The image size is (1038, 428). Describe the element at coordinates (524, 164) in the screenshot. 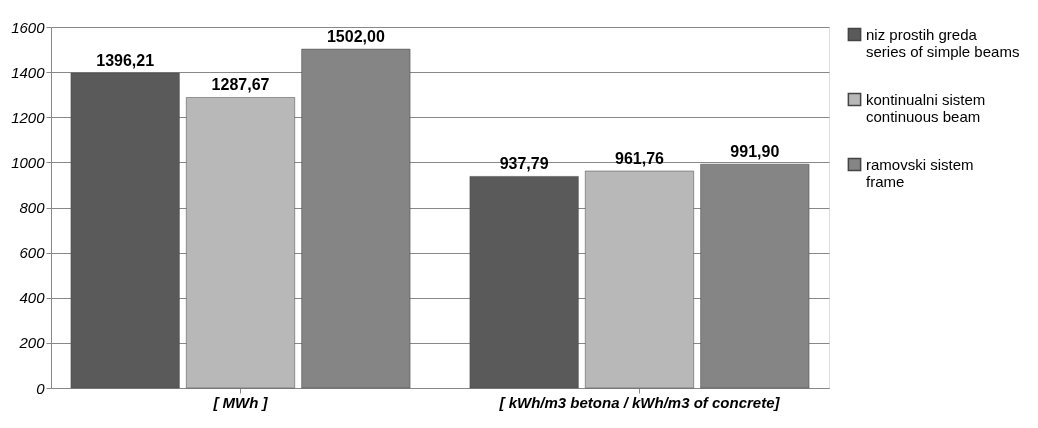

I see `data-label: 937,79` at that location.